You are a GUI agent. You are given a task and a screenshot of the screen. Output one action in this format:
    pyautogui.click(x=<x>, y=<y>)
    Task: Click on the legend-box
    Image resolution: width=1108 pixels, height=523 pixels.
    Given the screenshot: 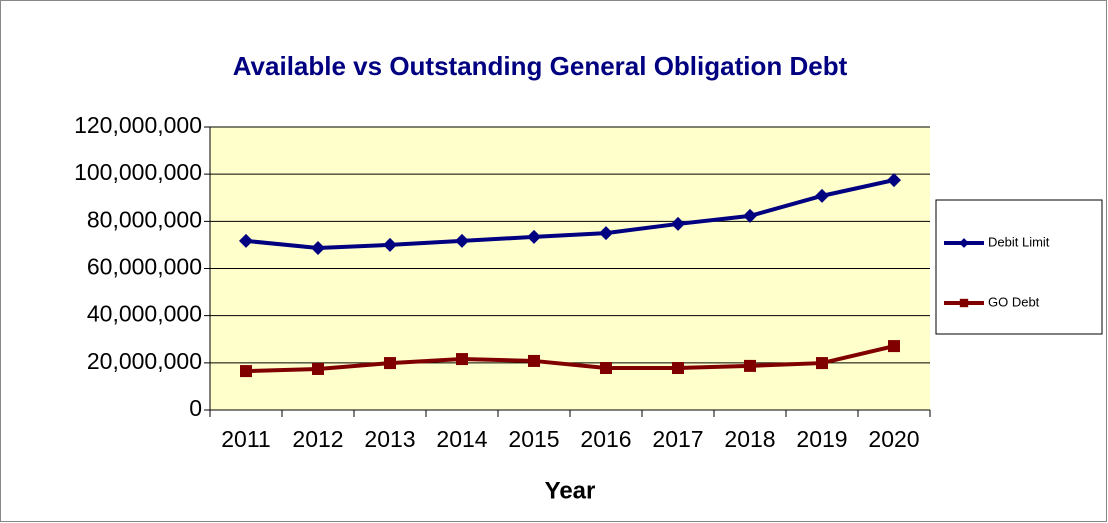 What is the action you would take?
    pyautogui.click(x=1019, y=267)
    